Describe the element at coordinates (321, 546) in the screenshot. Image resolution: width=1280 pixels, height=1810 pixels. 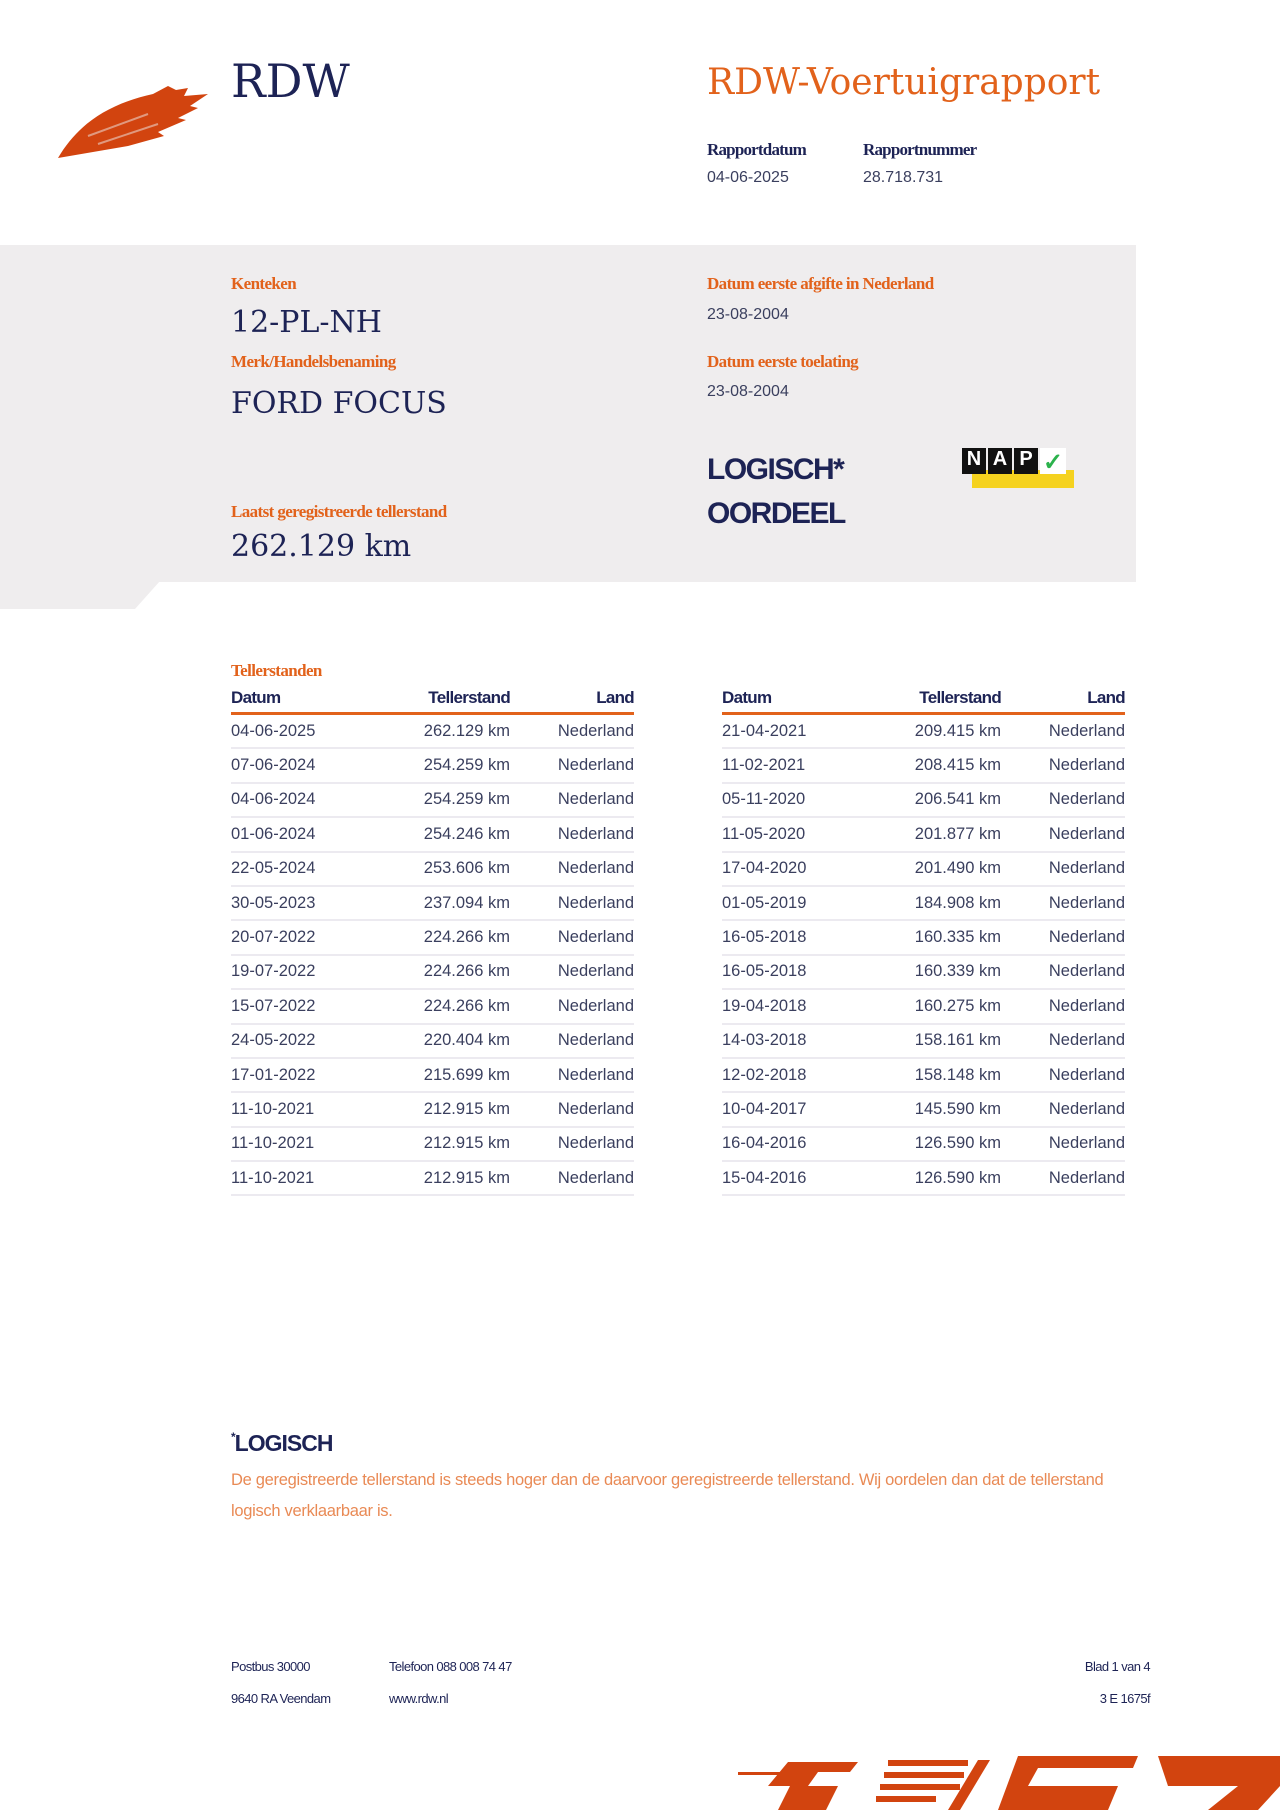
I see `odometer-value: 262.129 km` at that location.